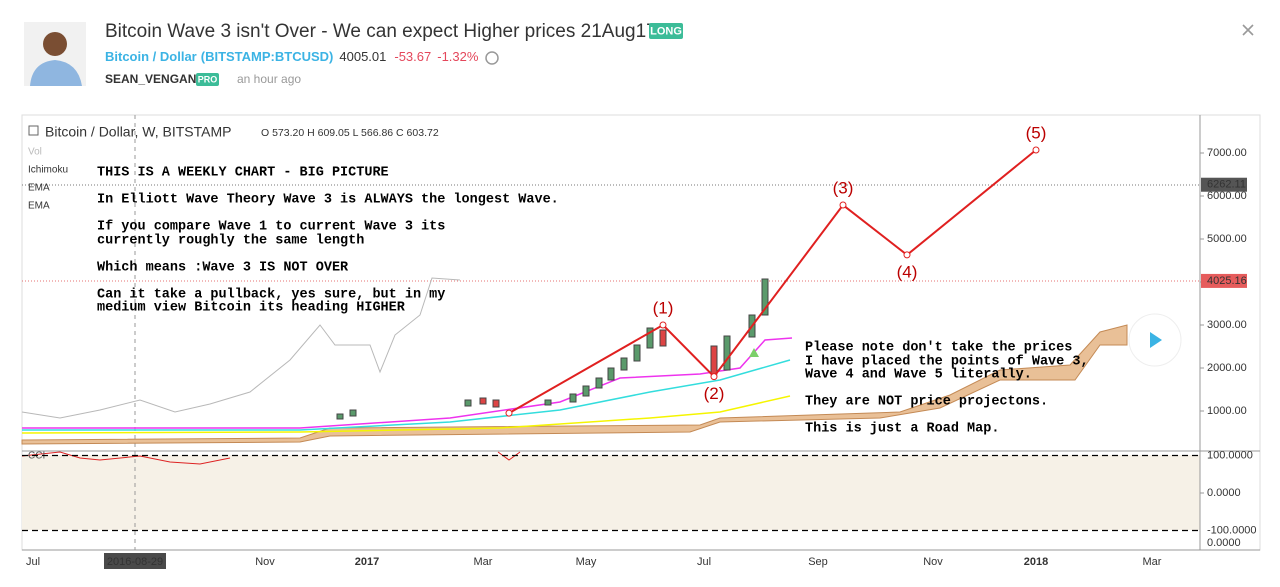 The image size is (1280, 587). Describe the element at coordinates (458, 56) in the screenshot. I see `change-pct: -1.32%` at that location.